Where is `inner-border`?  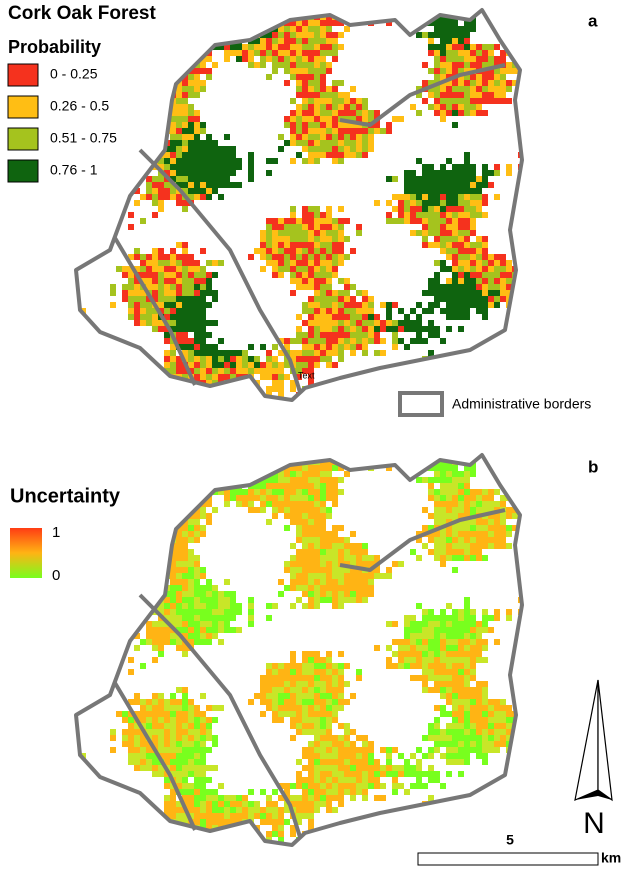 inner-border is located at coordinates (422, 95).